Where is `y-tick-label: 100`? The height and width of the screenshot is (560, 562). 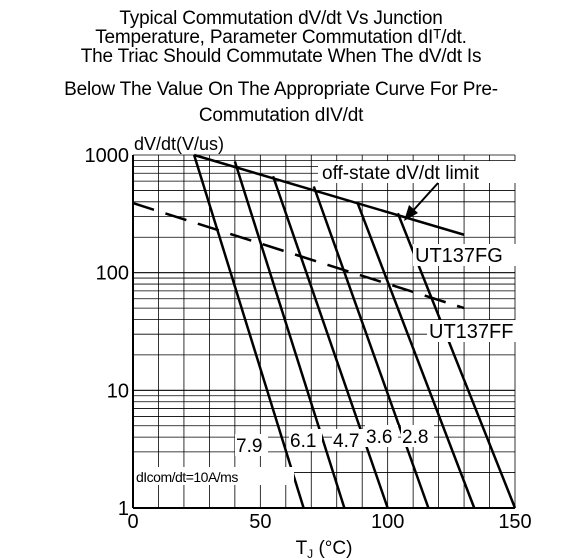
y-tick-label: 100 is located at coordinates (112, 274).